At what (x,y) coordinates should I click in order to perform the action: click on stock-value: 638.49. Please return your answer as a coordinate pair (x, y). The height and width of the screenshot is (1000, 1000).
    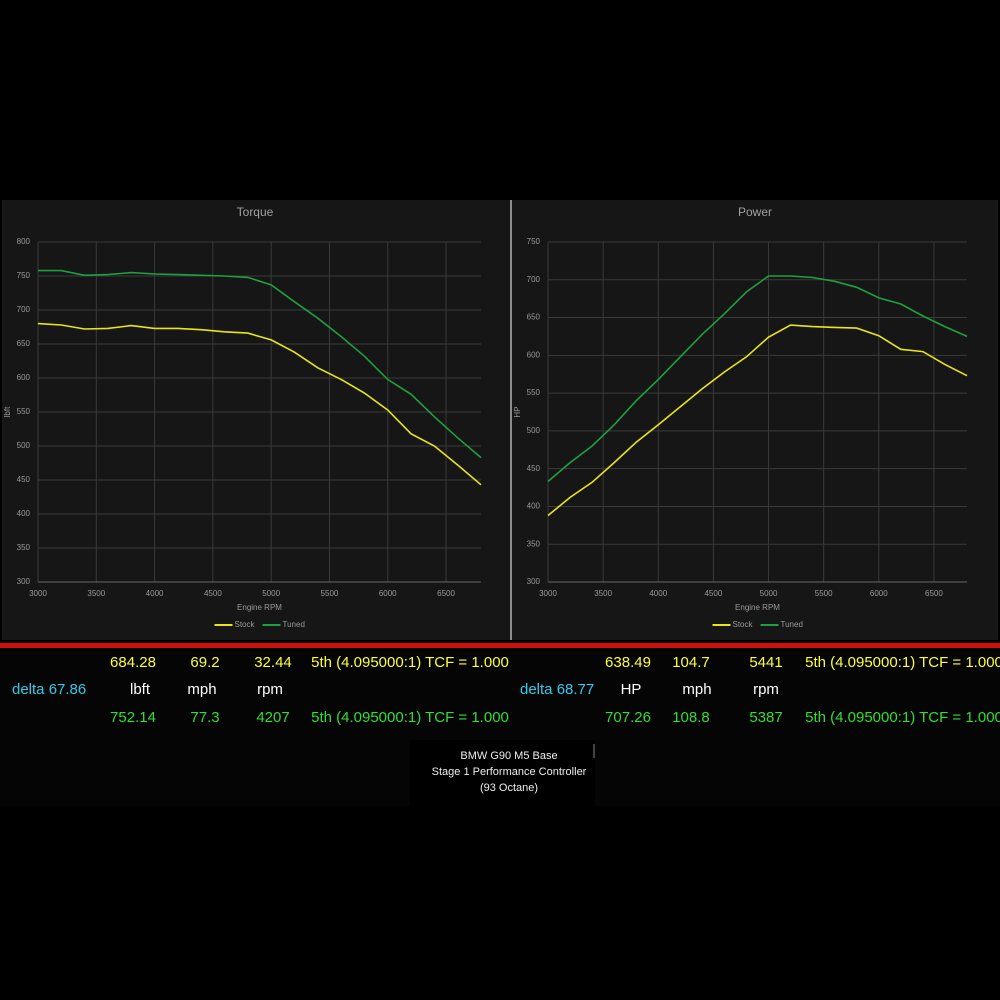
    Looking at the image, I should click on (628, 662).